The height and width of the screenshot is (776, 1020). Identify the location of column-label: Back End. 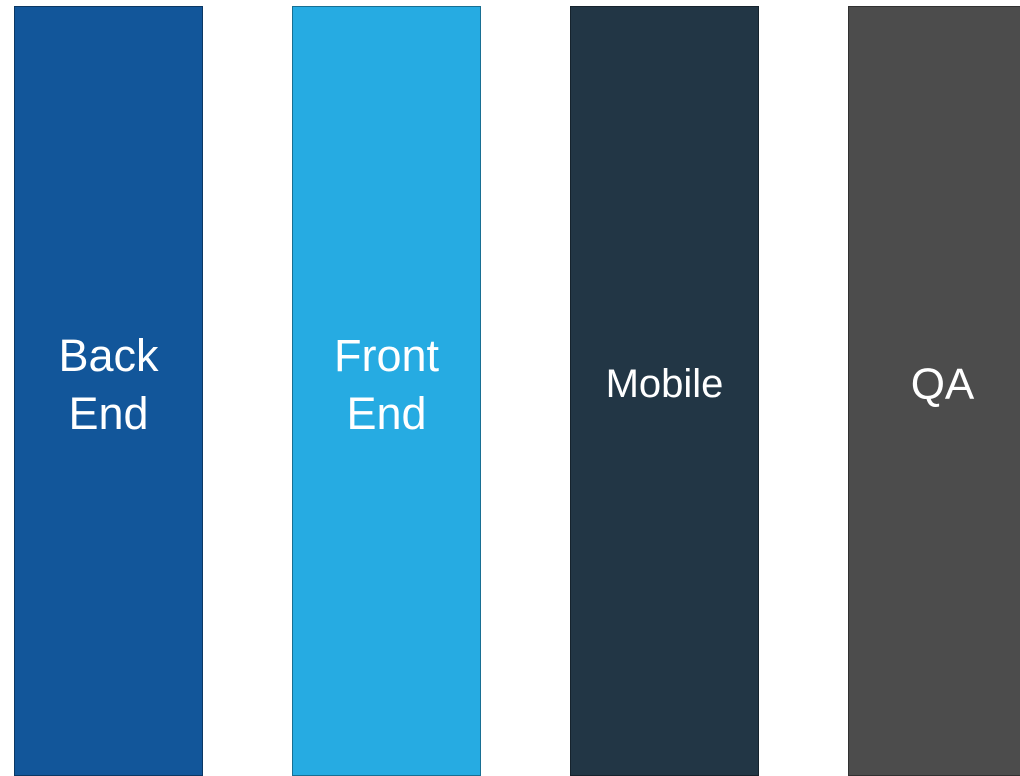
(108, 384).